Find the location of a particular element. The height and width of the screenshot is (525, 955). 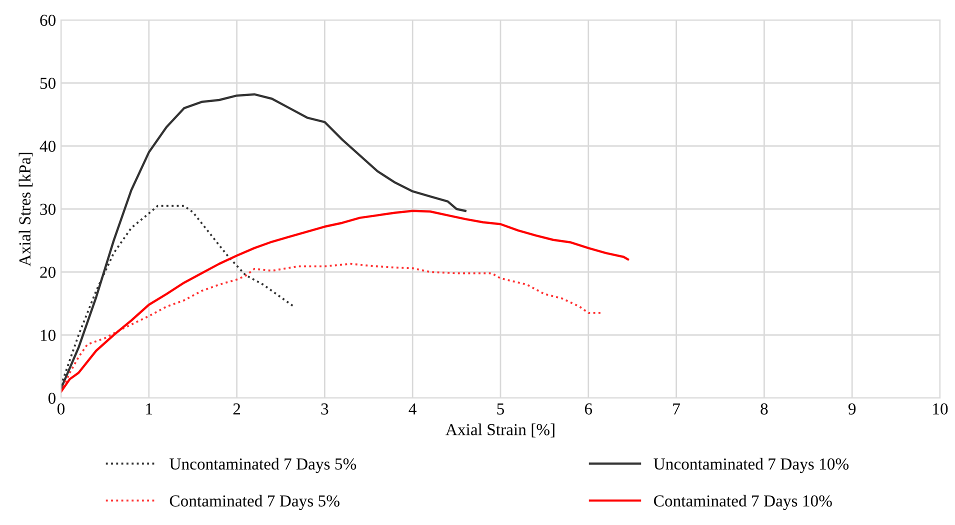

x-tick-label: 6 is located at coordinates (588, 409).